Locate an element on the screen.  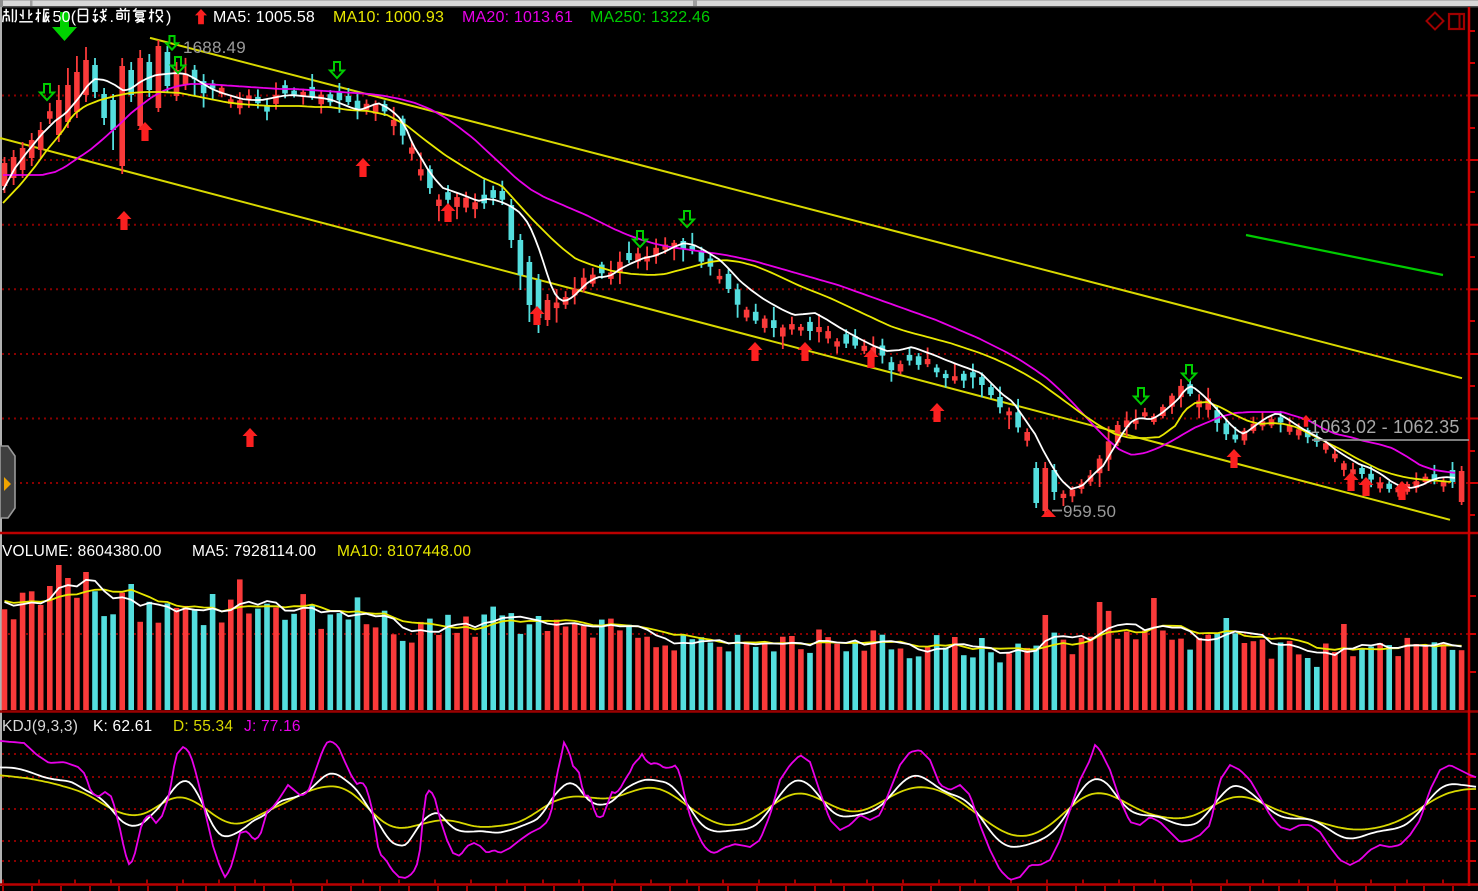
svg-text: 1688.49 is located at coordinates (214, 47).